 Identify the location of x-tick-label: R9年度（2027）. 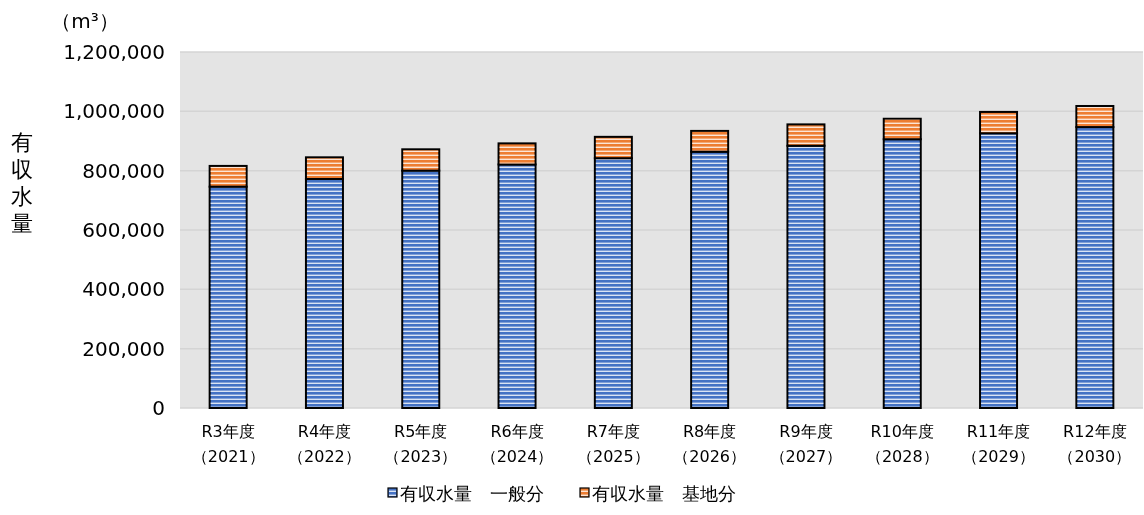
(806, 444).